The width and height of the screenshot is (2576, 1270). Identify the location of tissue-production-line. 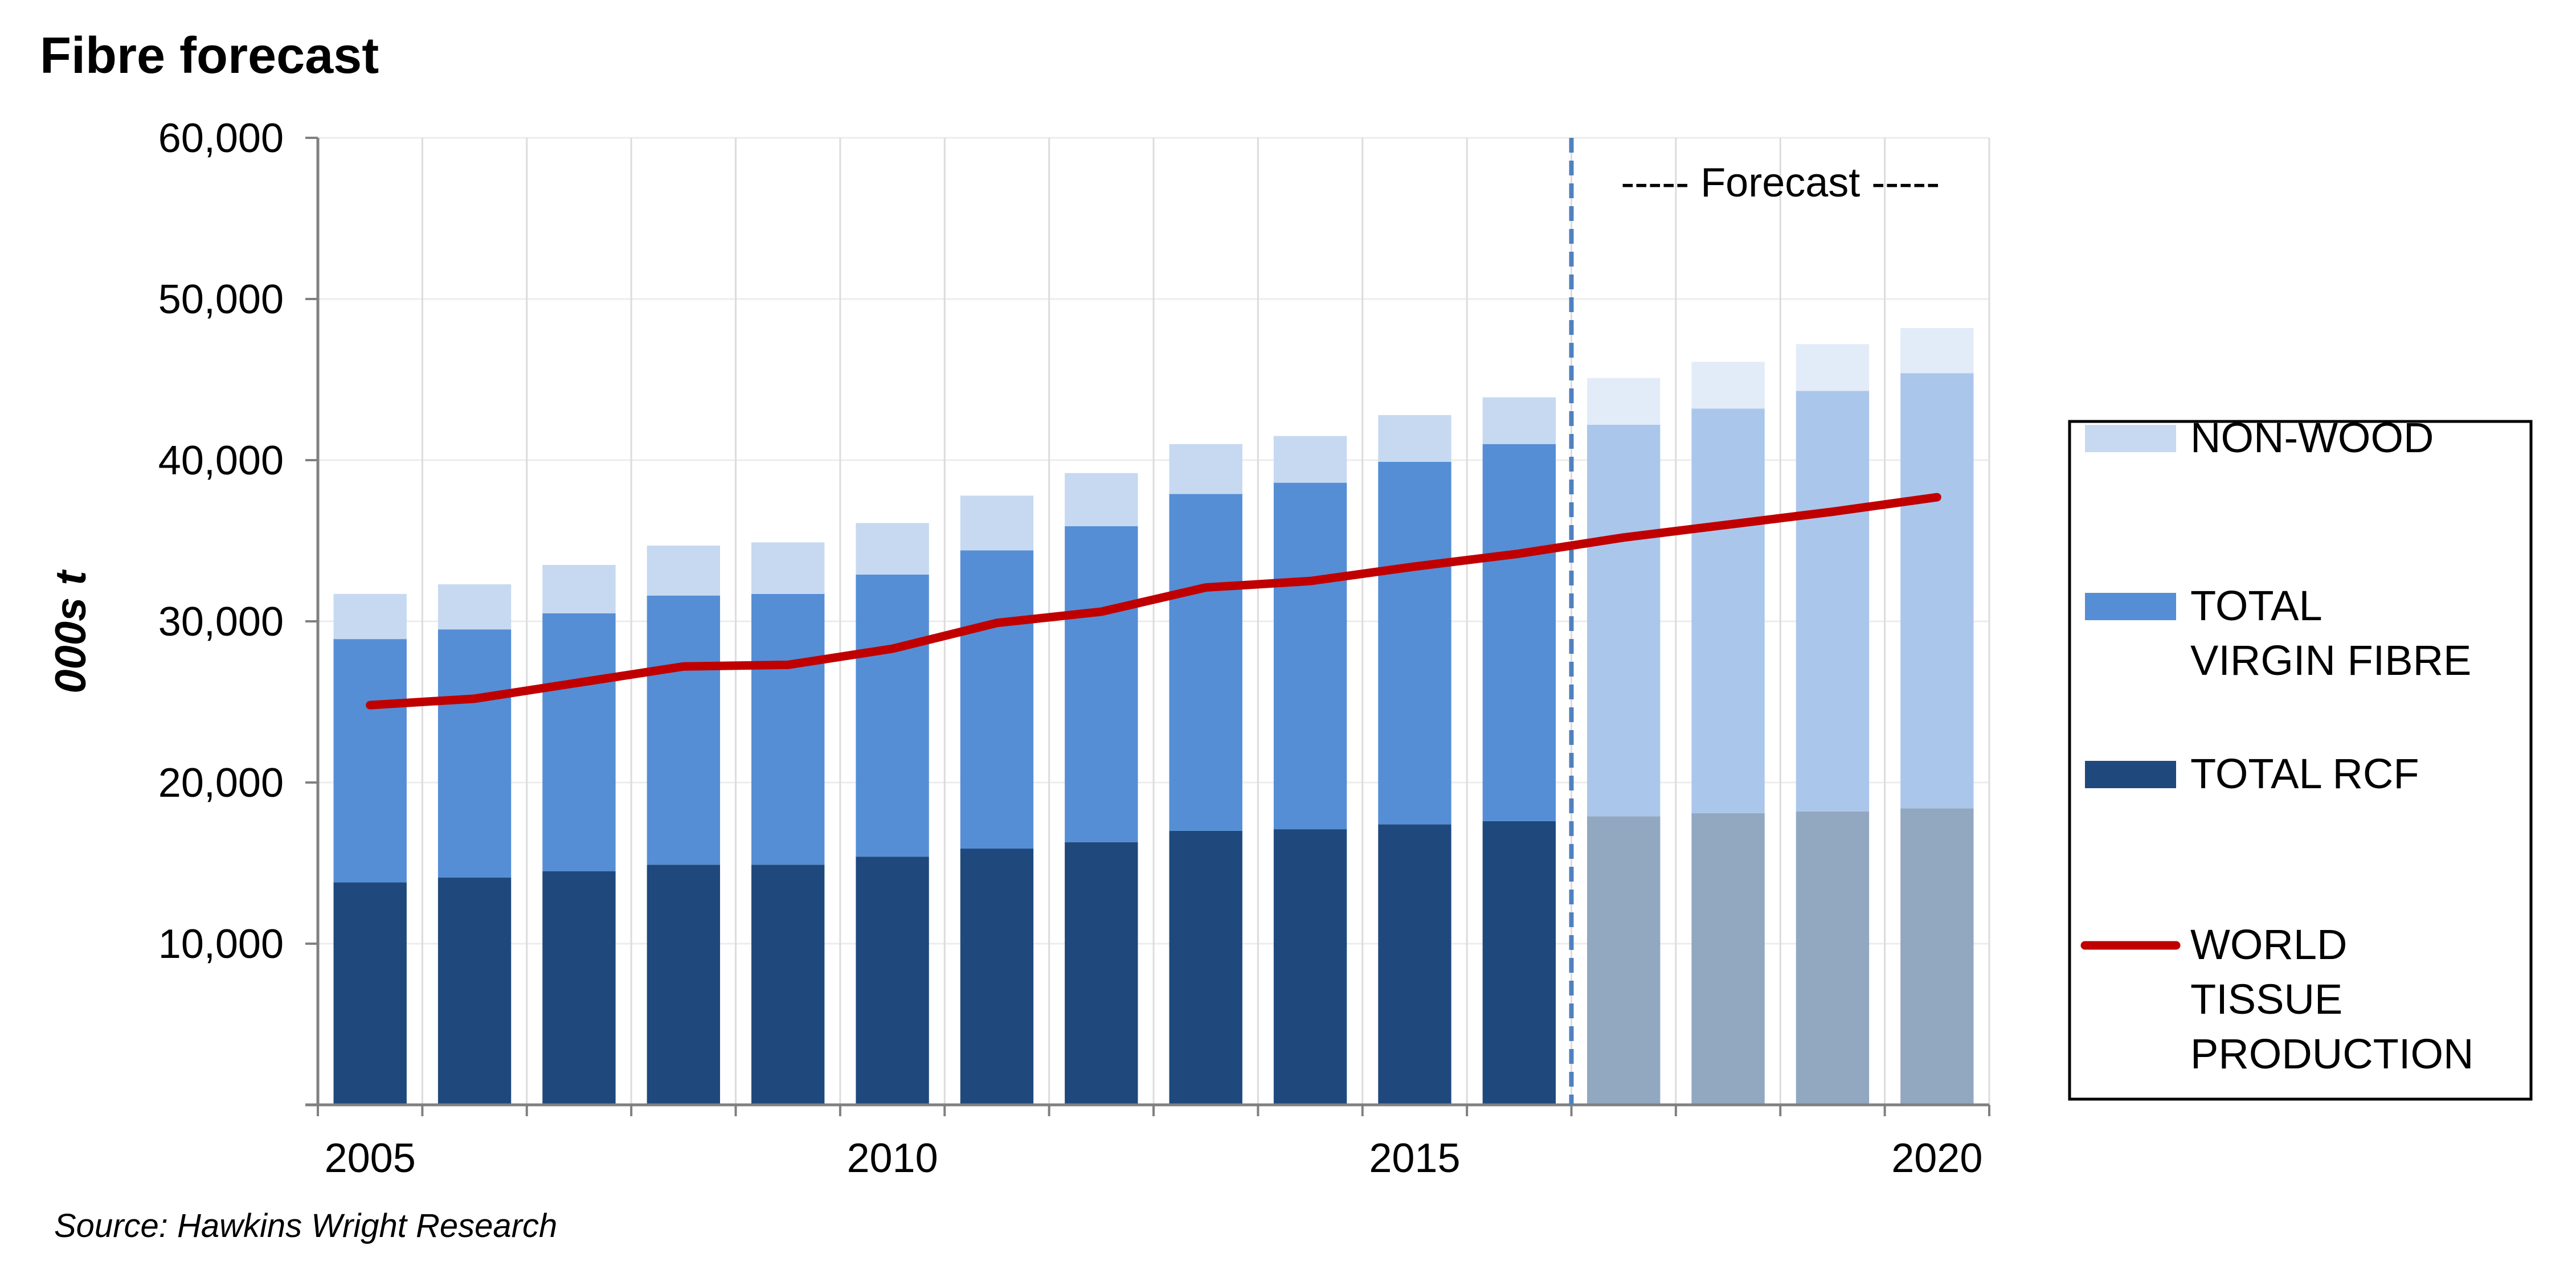
(1153, 601).